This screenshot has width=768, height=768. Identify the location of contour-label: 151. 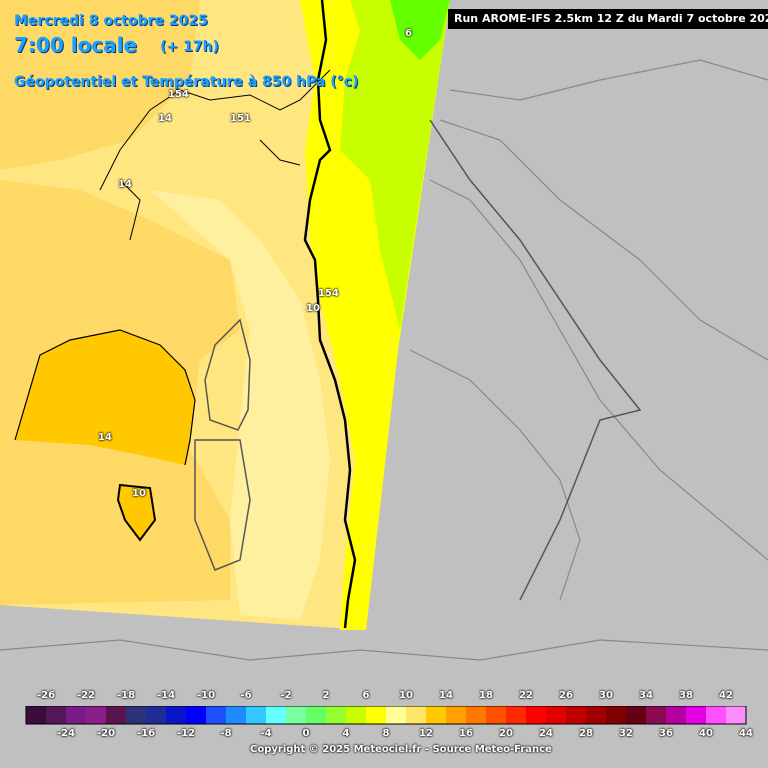
(240, 118).